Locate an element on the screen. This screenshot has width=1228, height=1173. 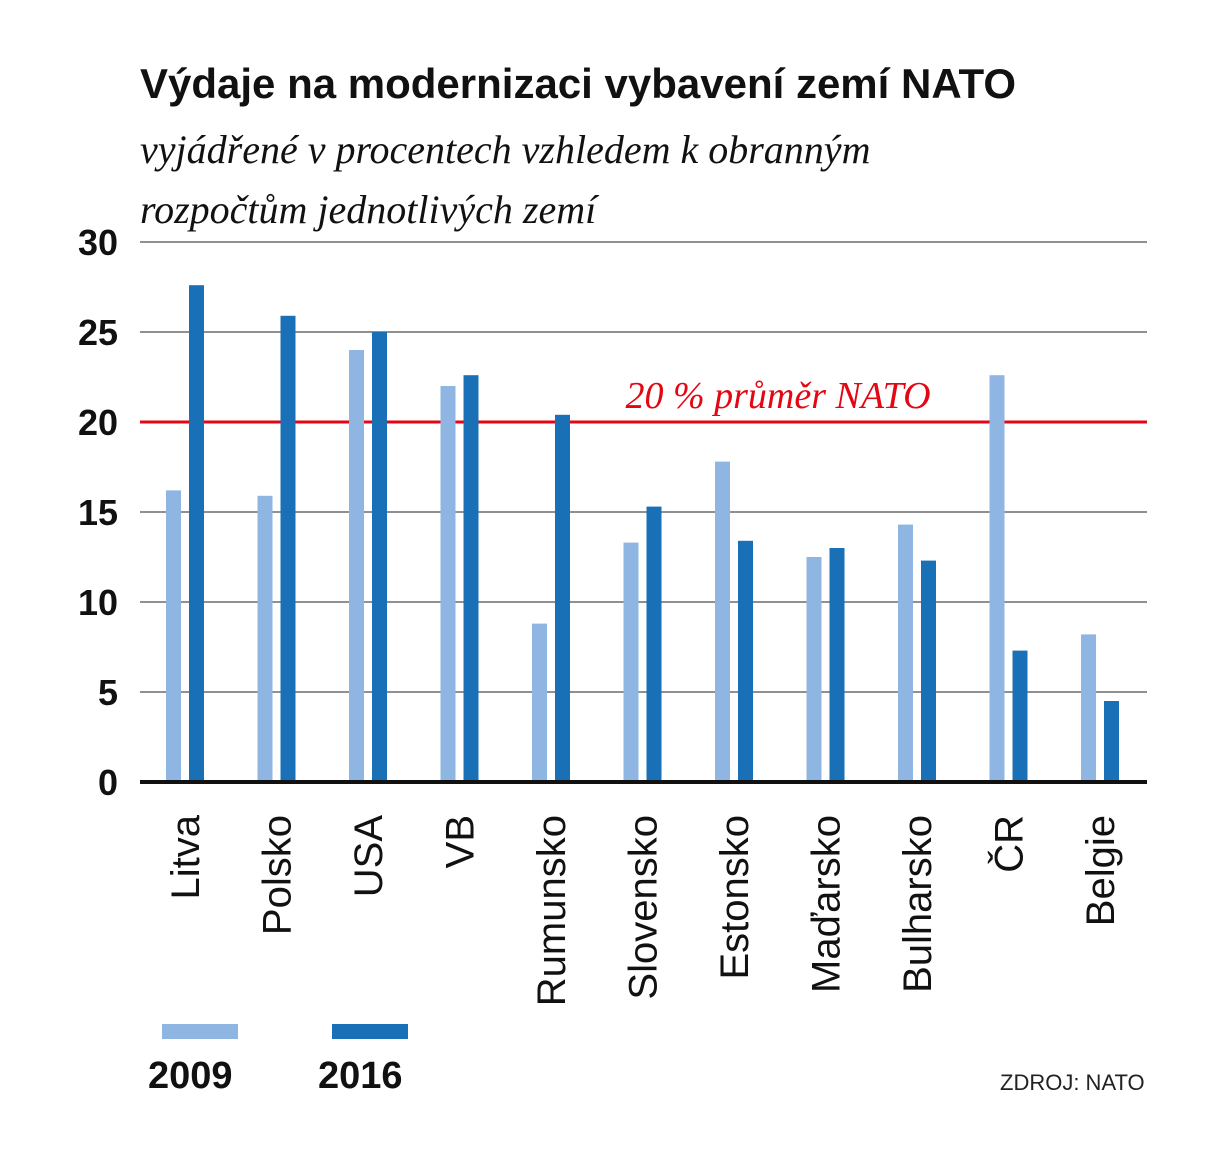
x-category-label: ČR is located at coordinates (1009, 844).